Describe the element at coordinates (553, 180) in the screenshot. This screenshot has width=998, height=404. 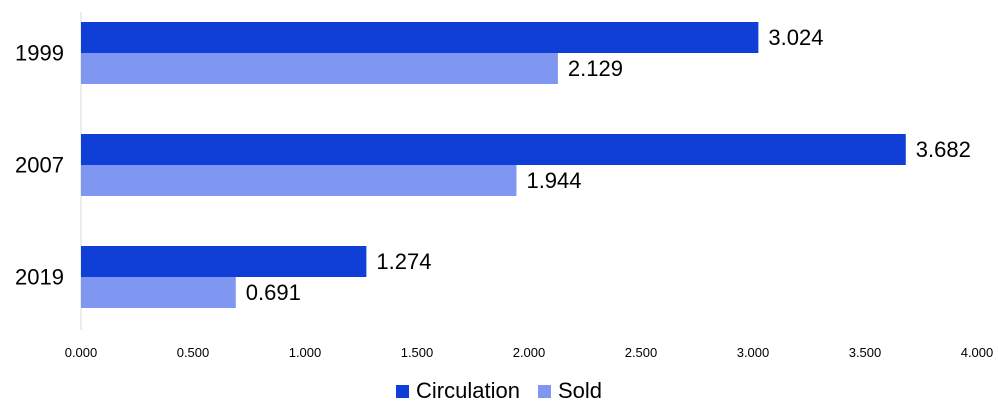
I see `data-label-sold-2007: 1.944` at that location.